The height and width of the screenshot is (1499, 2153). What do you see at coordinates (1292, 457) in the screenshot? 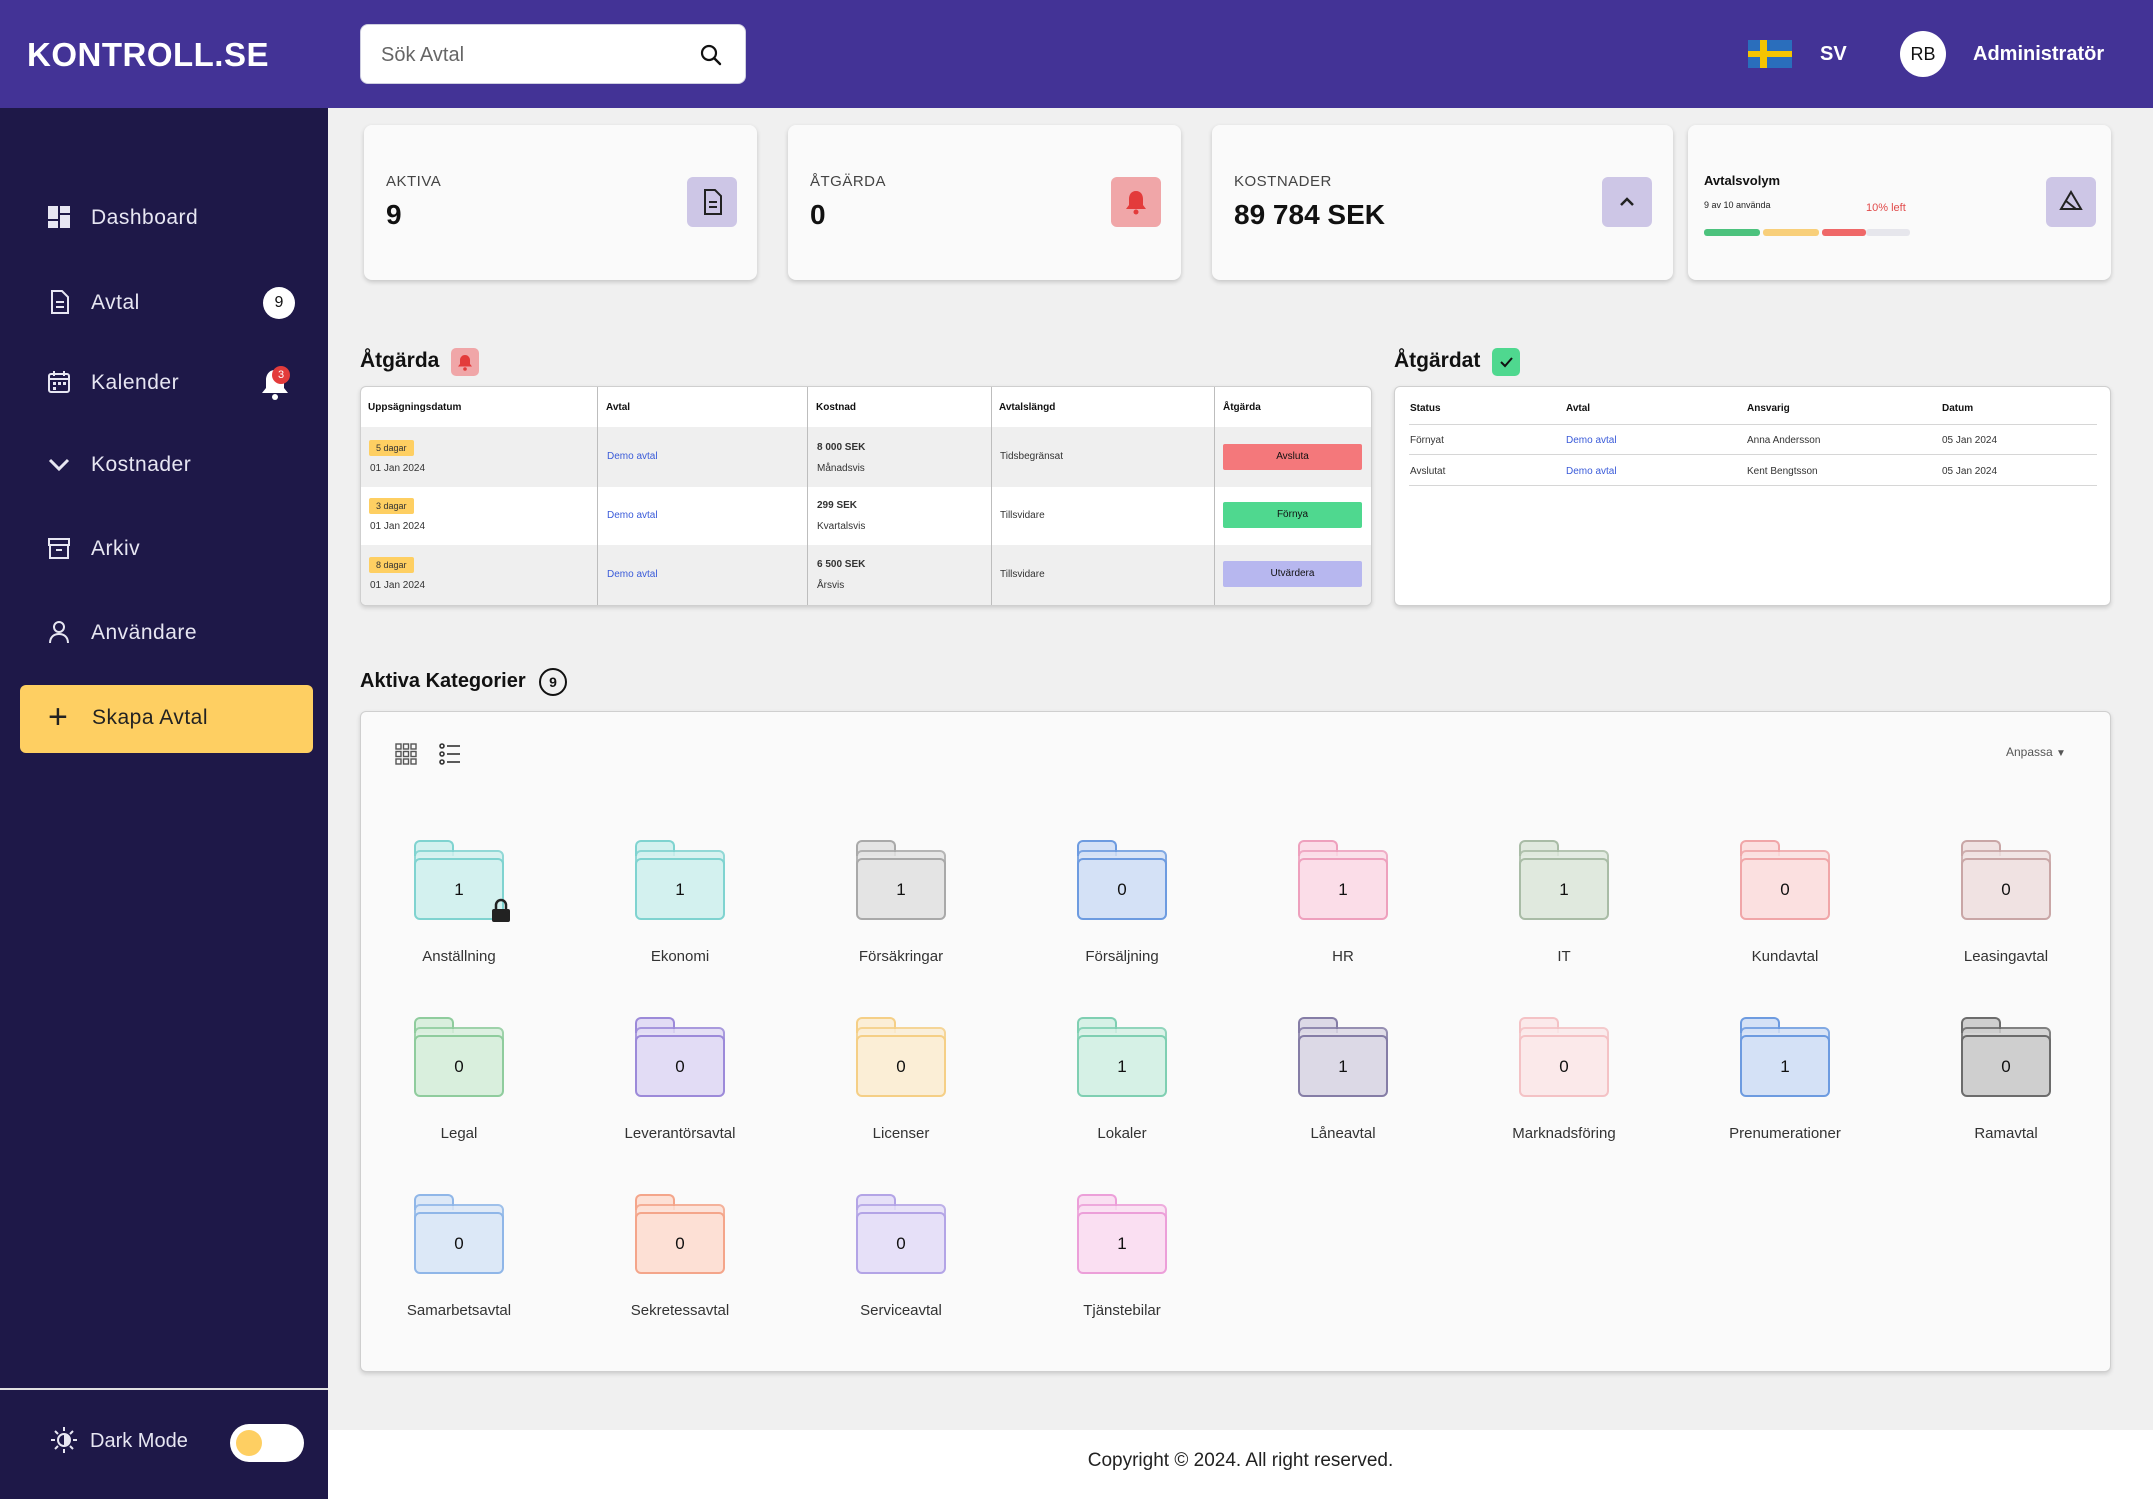
I see `end-contract-button: Avsluta` at bounding box center [1292, 457].